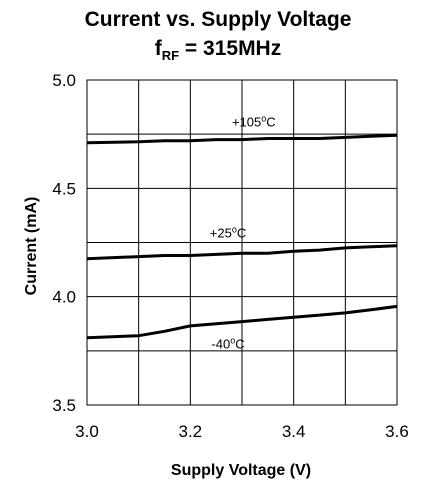 The height and width of the screenshot is (487, 427). What do you see at coordinates (64, 188) in the screenshot?
I see `y-tick-label: 4.5` at bounding box center [64, 188].